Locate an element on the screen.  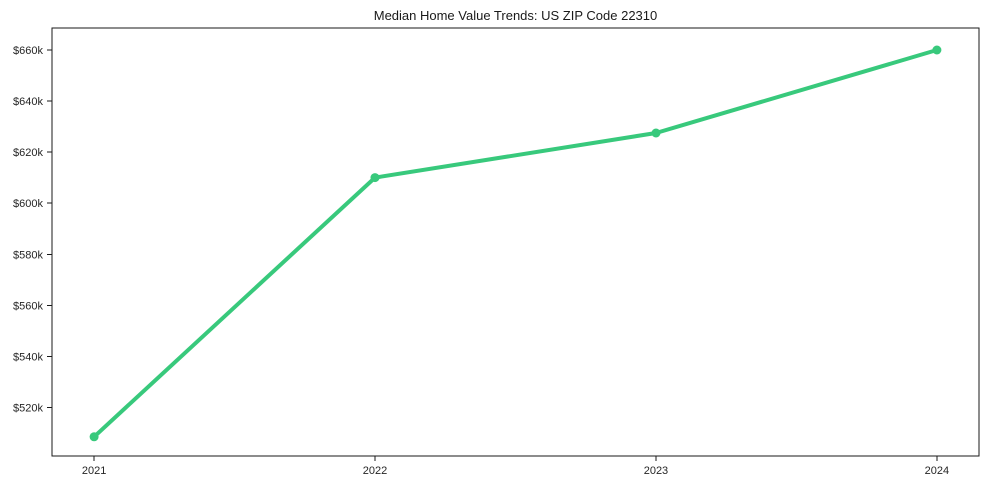
x-tick-label: 2021 is located at coordinates (94, 471).